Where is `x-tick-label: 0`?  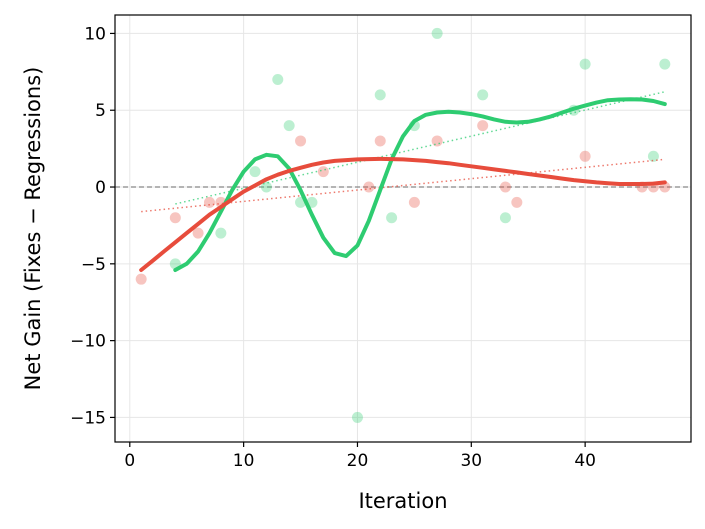 x-tick-label: 0 is located at coordinates (129, 461).